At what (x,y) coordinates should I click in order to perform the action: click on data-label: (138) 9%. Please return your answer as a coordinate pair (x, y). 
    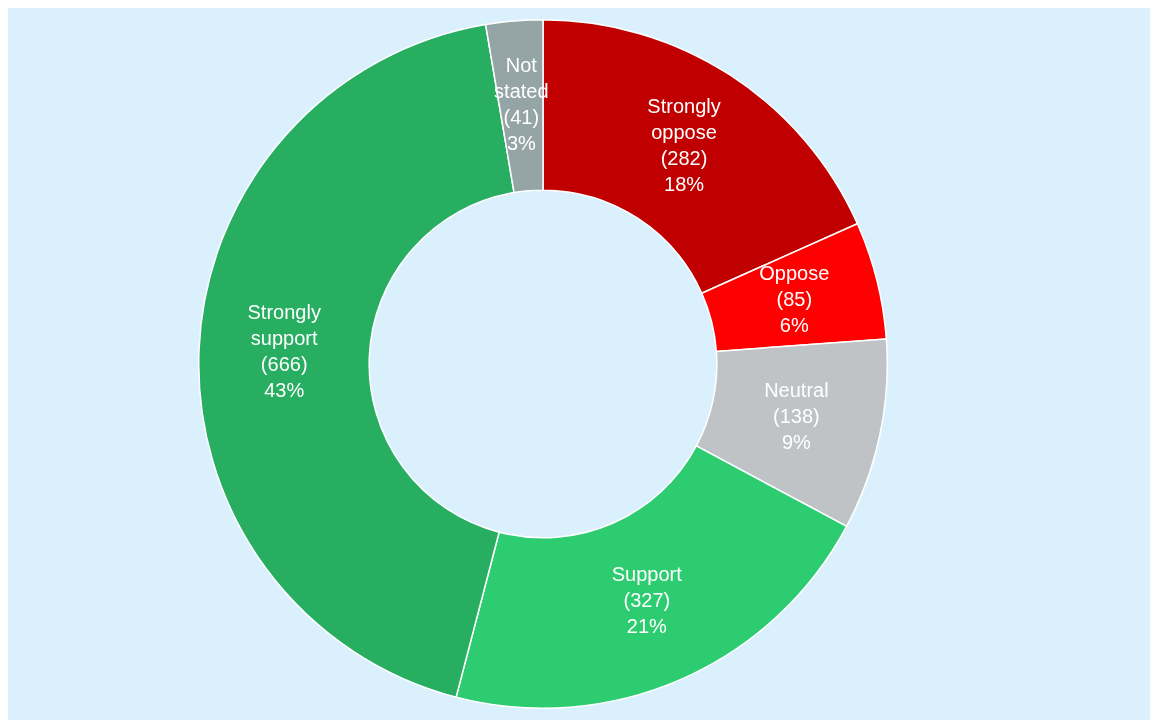
    Looking at the image, I should click on (796, 429).